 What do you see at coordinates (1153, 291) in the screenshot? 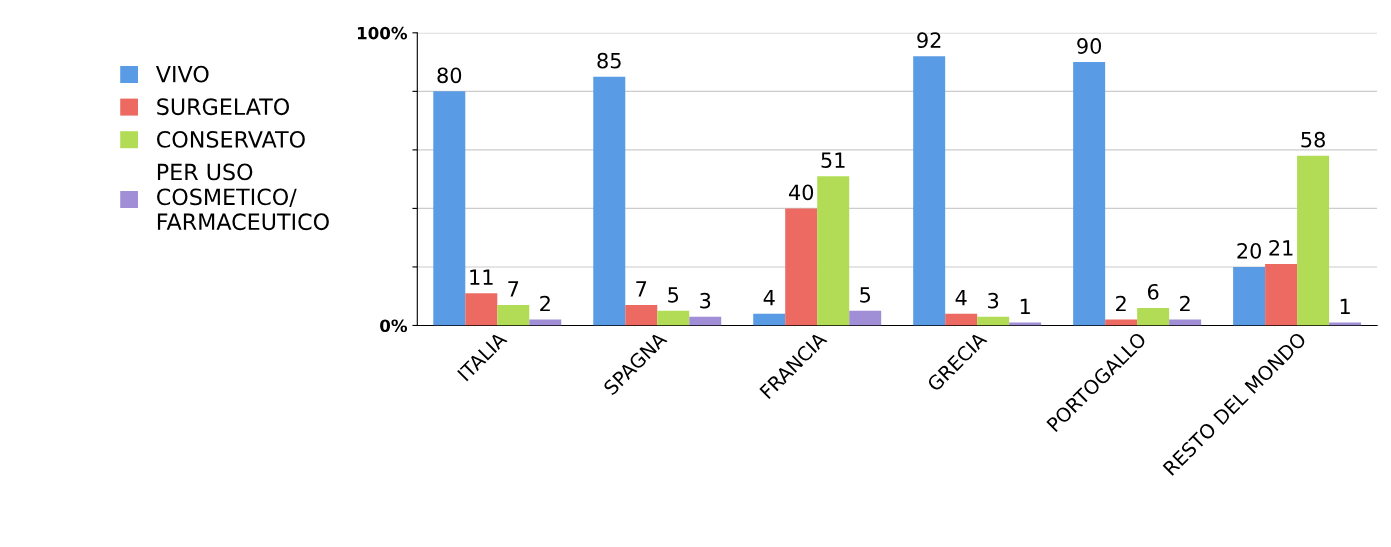
I see `data-label: 6` at bounding box center [1153, 291].